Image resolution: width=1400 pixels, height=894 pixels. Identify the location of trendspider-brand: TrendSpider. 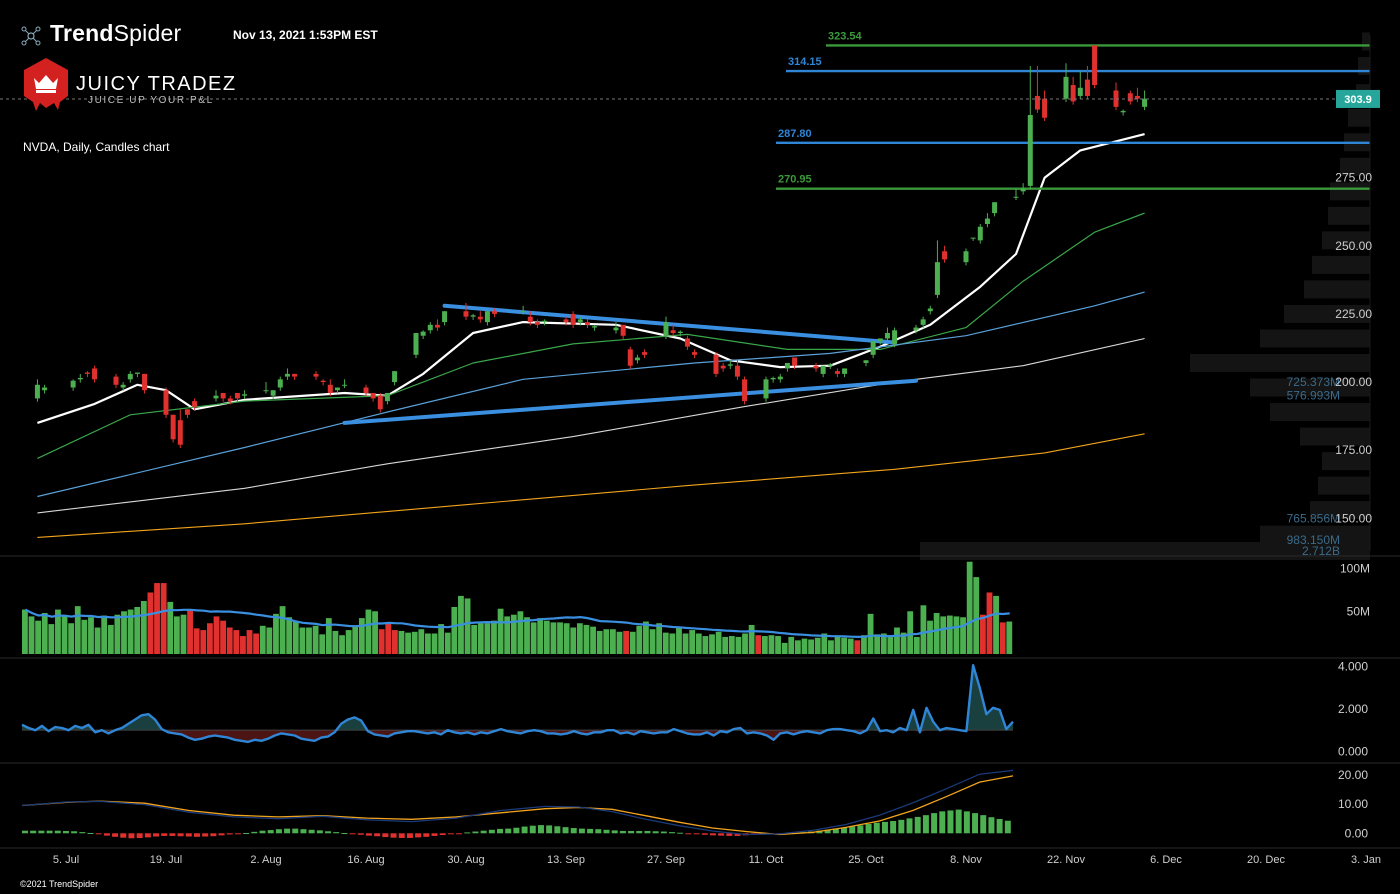
(115, 33).